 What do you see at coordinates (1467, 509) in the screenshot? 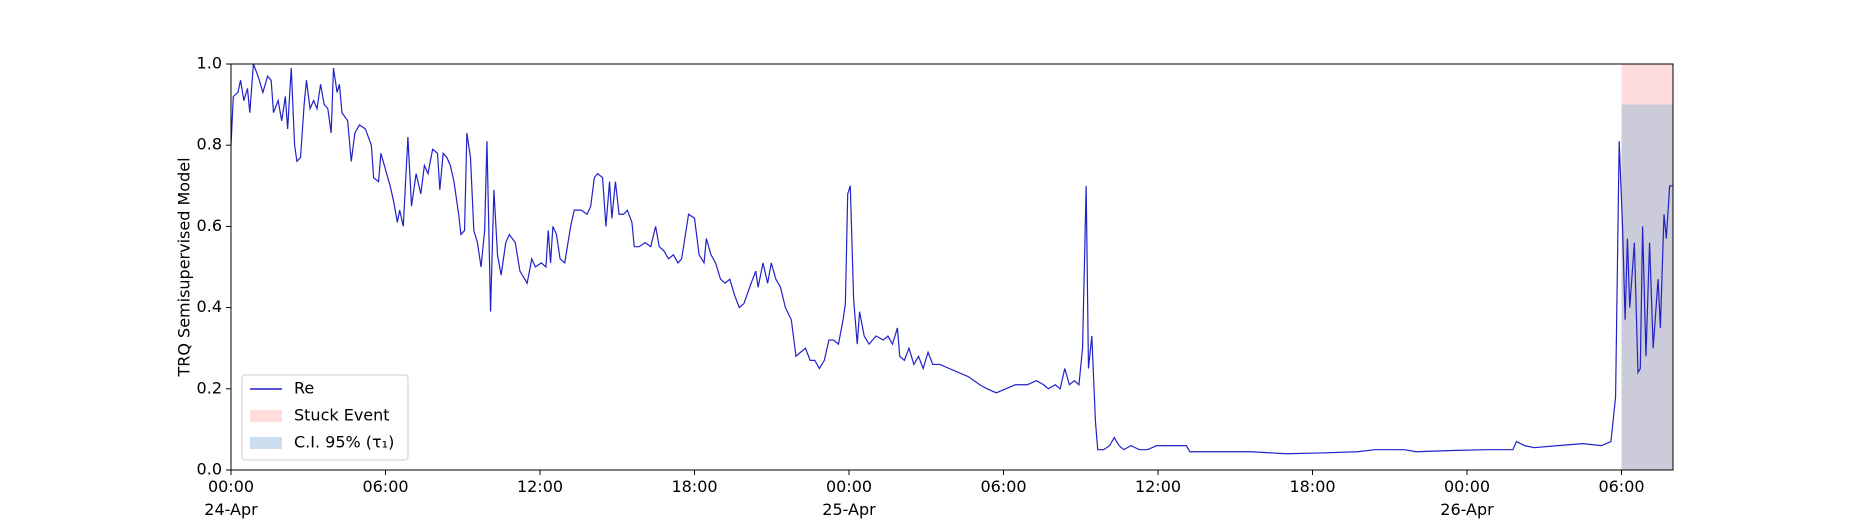
I see `x-tick-date: 26-Apr` at bounding box center [1467, 509].